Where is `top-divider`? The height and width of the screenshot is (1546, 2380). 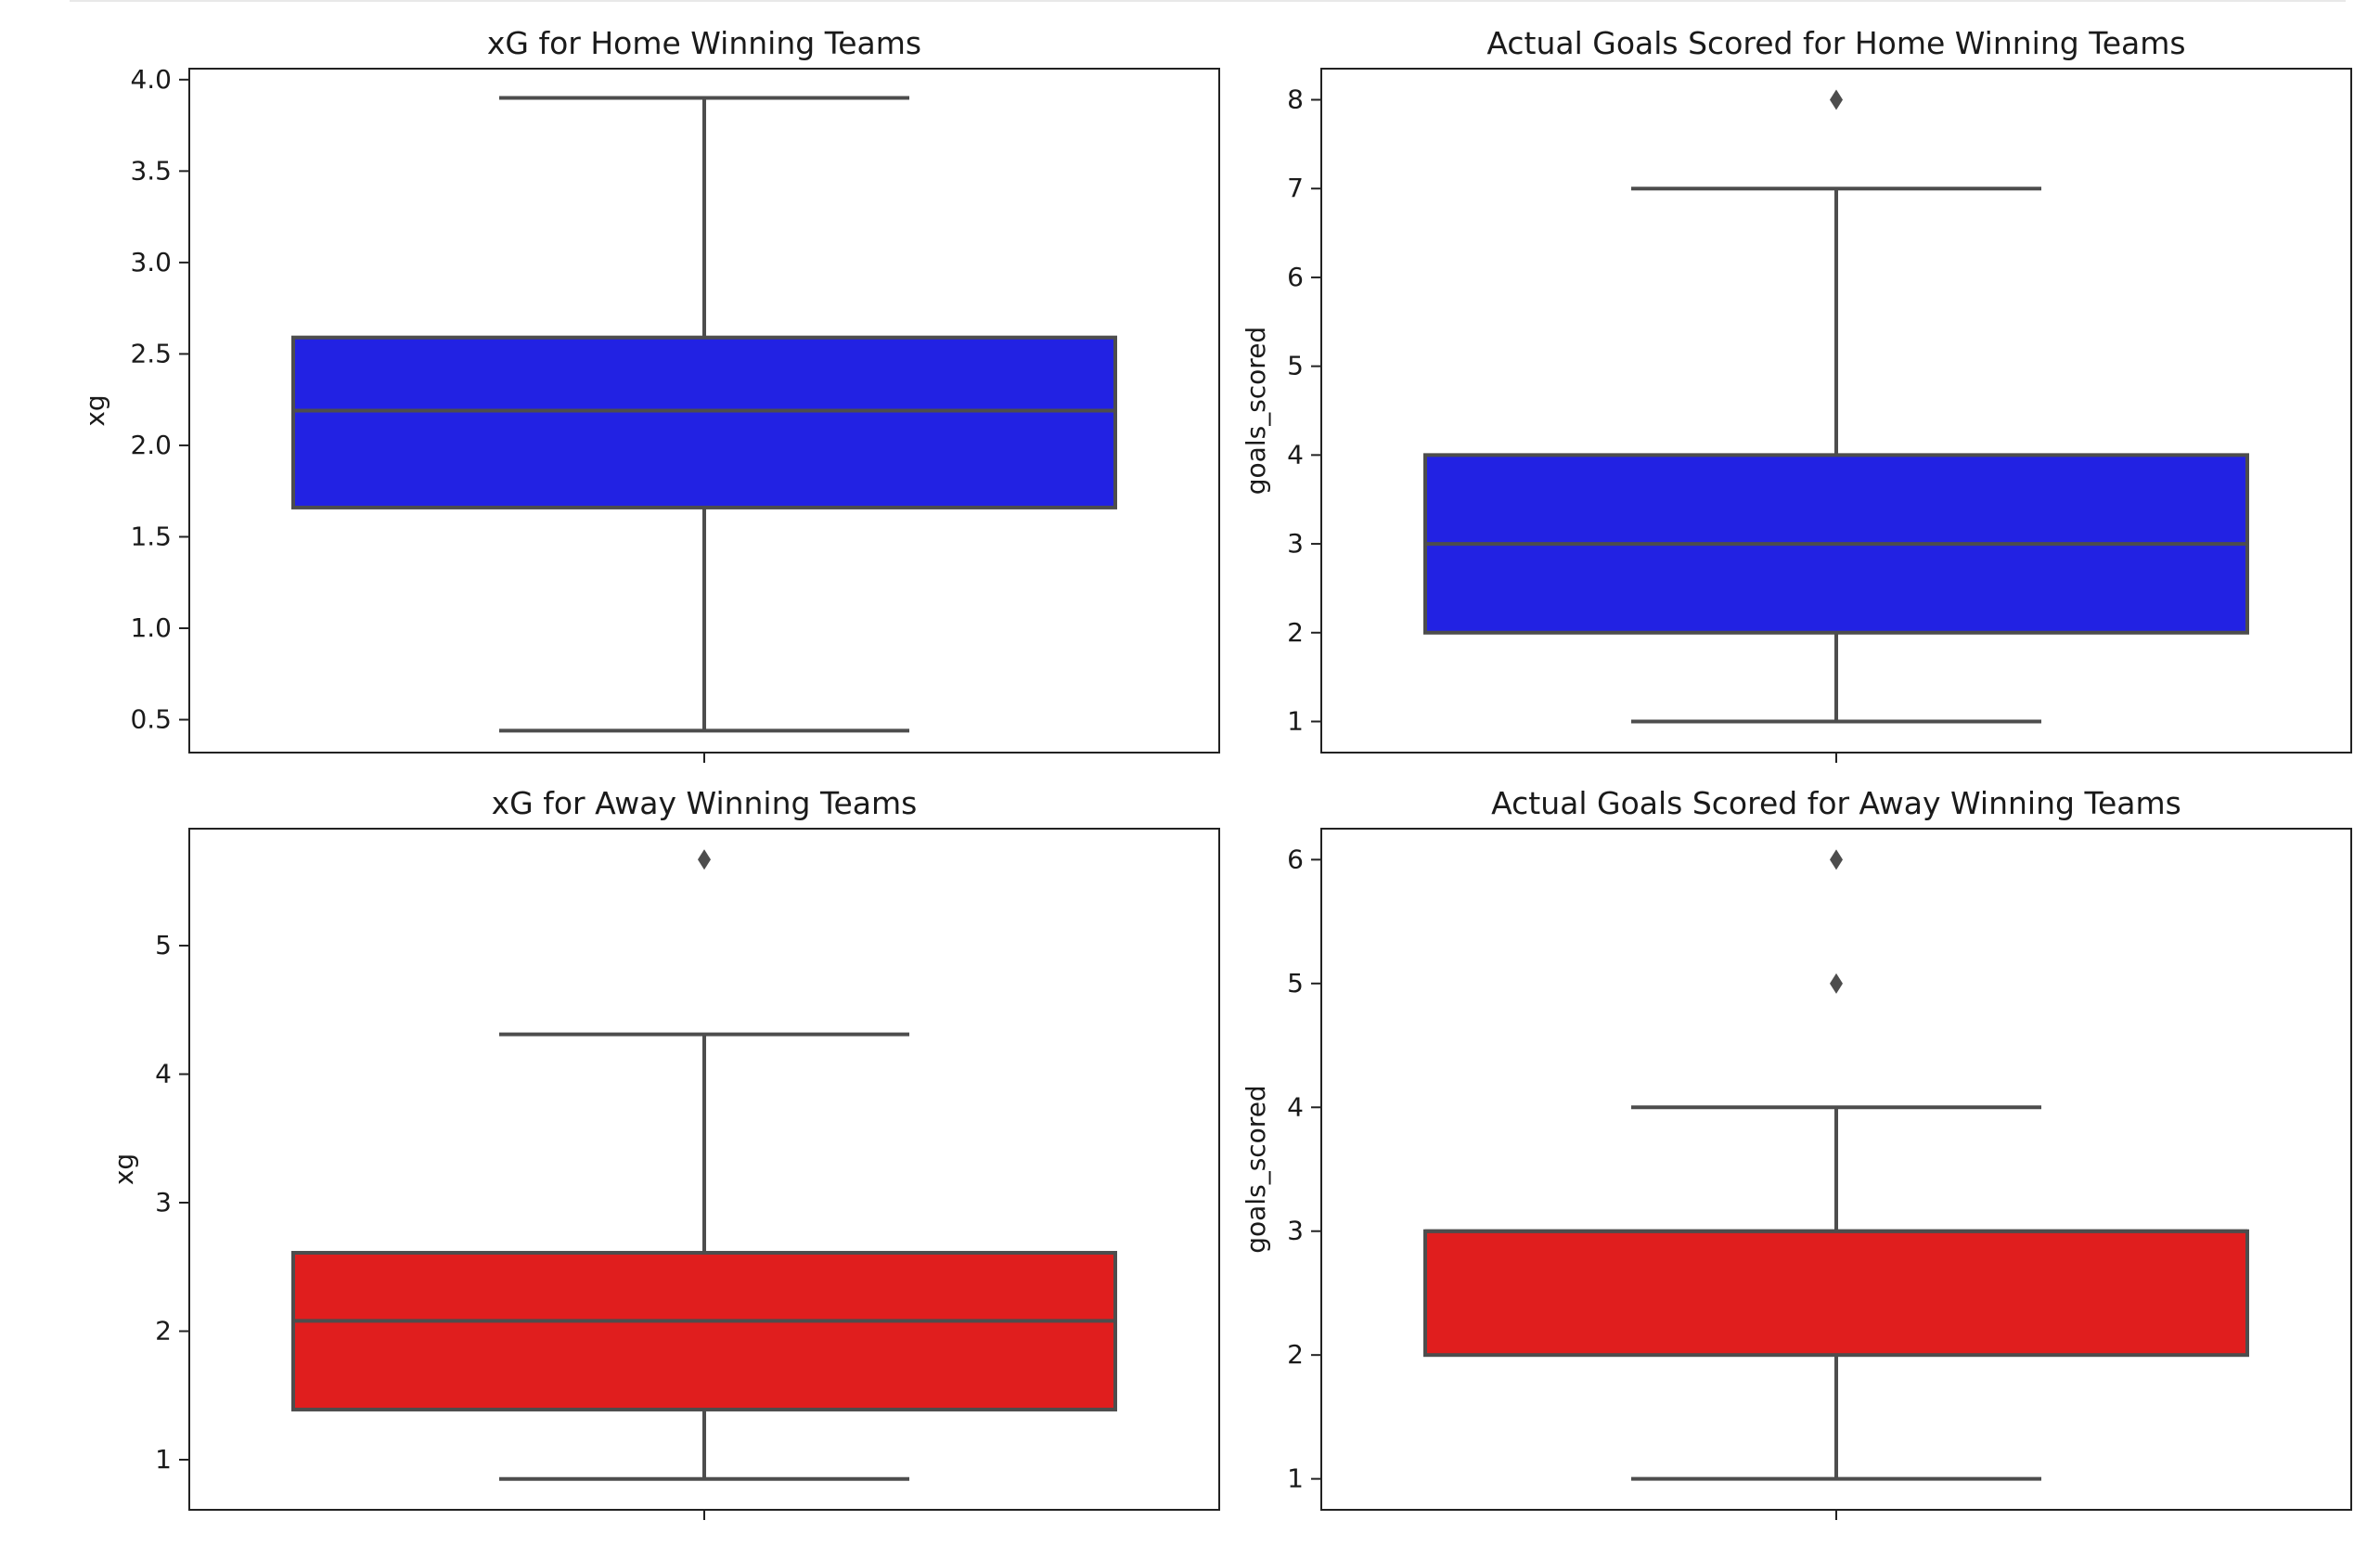 top-divider is located at coordinates (1208, 1).